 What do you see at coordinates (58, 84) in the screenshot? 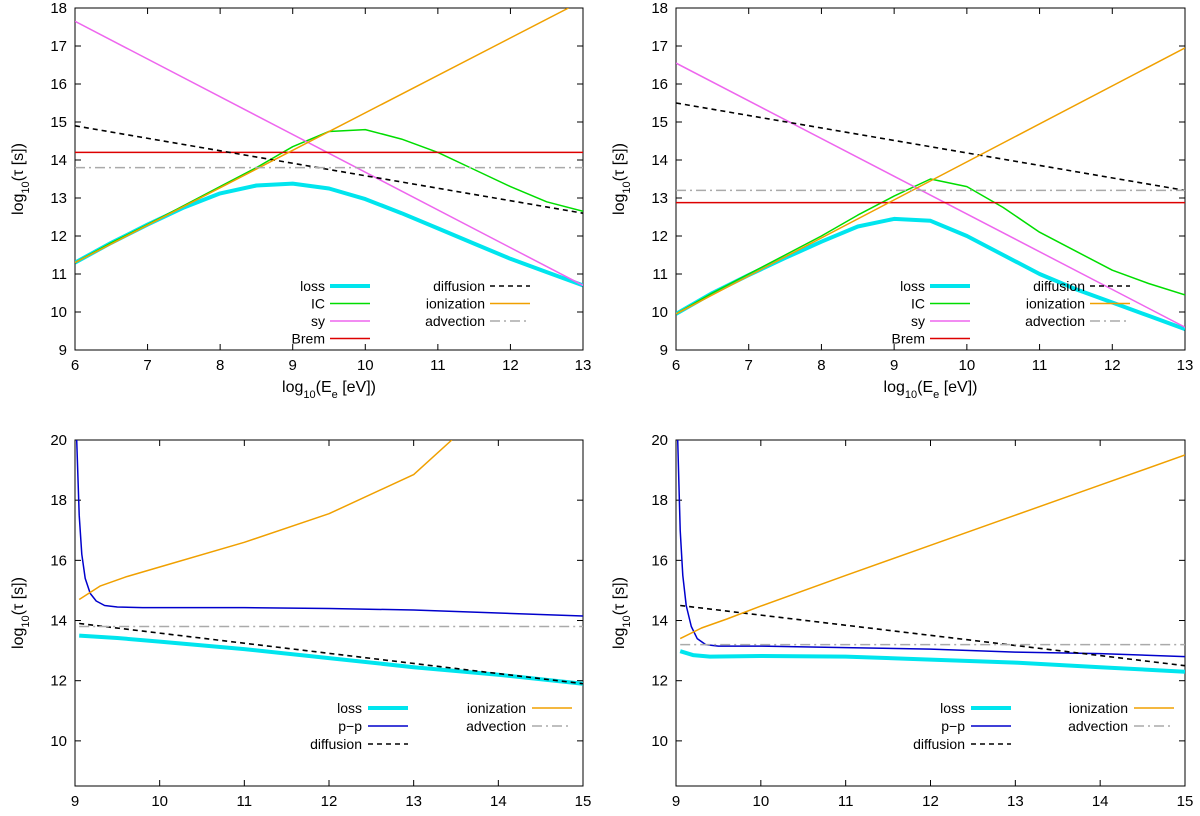
I see `y-tick-label: 16` at bounding box center [58, 84].